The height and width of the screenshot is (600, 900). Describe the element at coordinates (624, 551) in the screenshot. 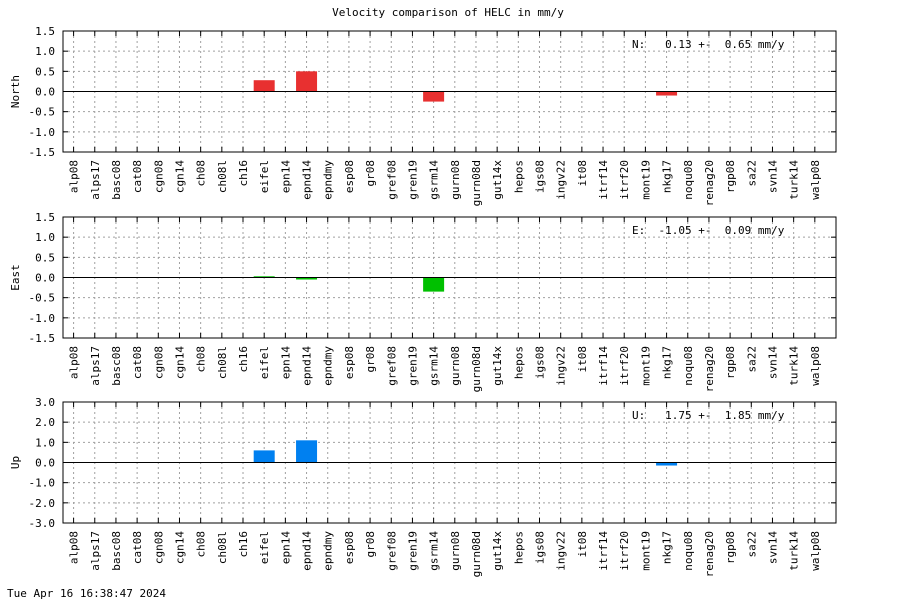

I see `x-tick-label: itrf20` at that location.